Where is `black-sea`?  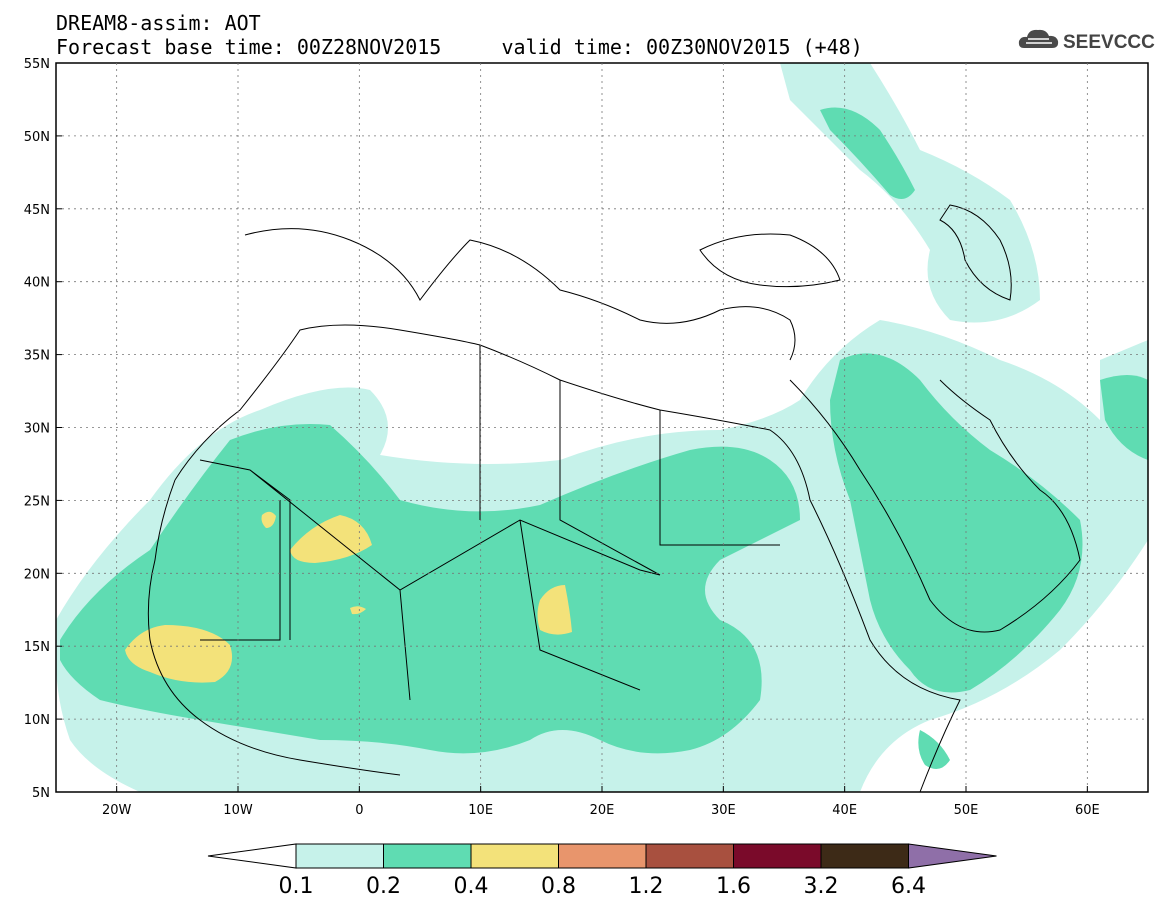 black-sea is located at coordinates (770, 260).